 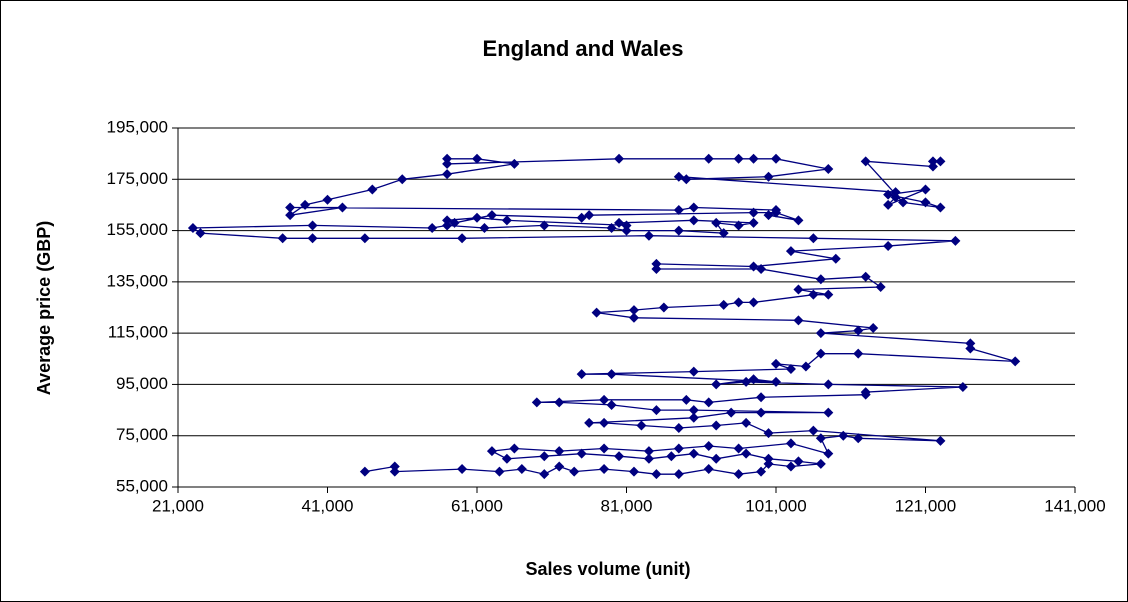 What do you see at coordinates (178, 505) in the screenshot?
I see `x-tick-label: 21,000` at bounding box center [178, 505].